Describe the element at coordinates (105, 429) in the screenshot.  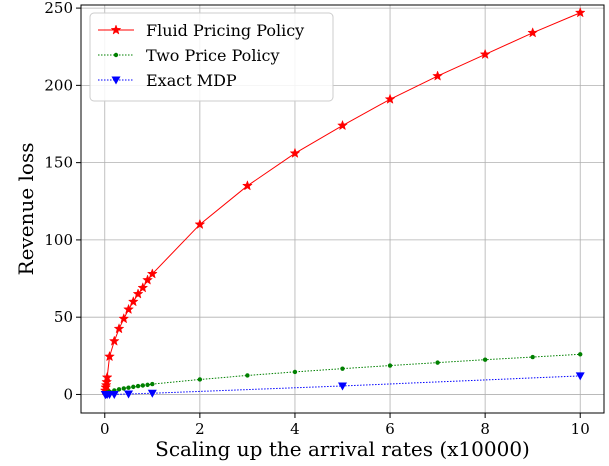
I see `x-tick-label: 0` at that location.